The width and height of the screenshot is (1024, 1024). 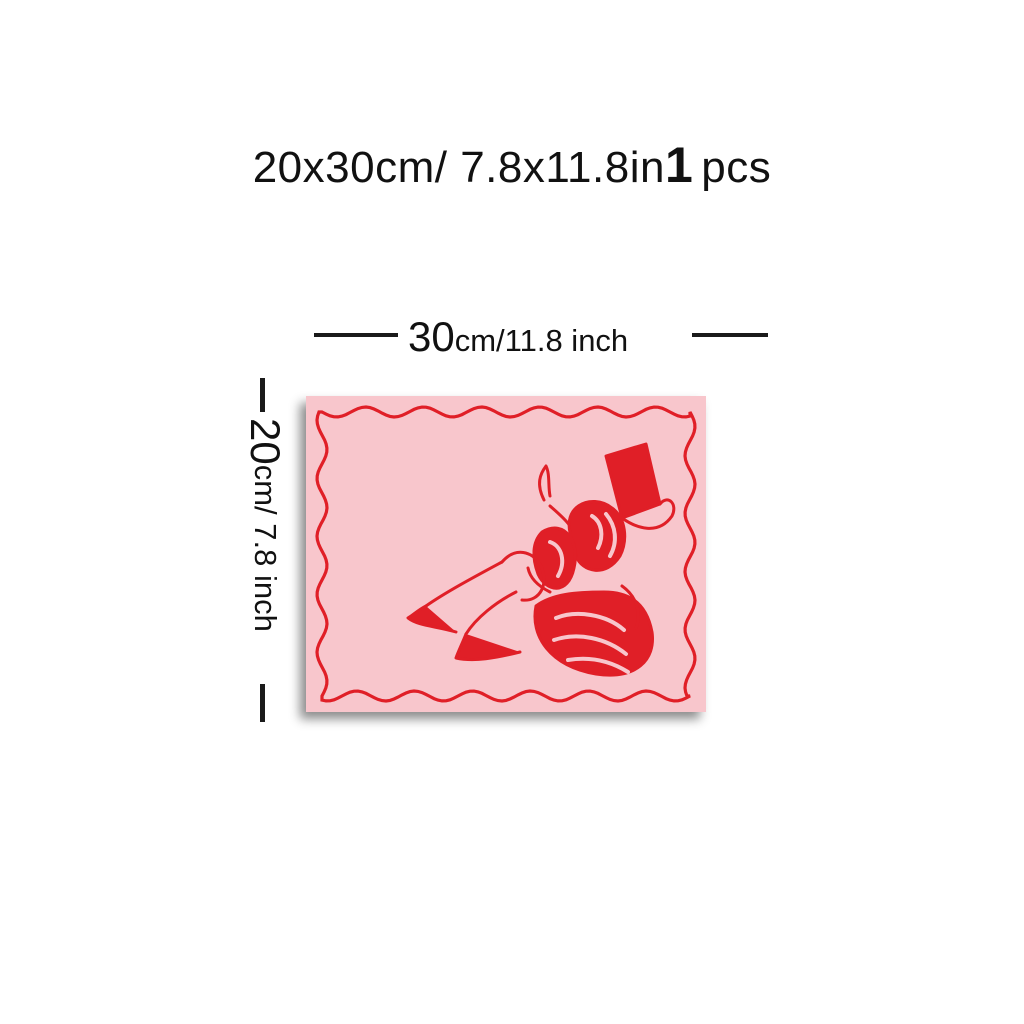 I want to click on height-dimension-label: 20cm/ 7.8 inch, so click(x=265, y=525).